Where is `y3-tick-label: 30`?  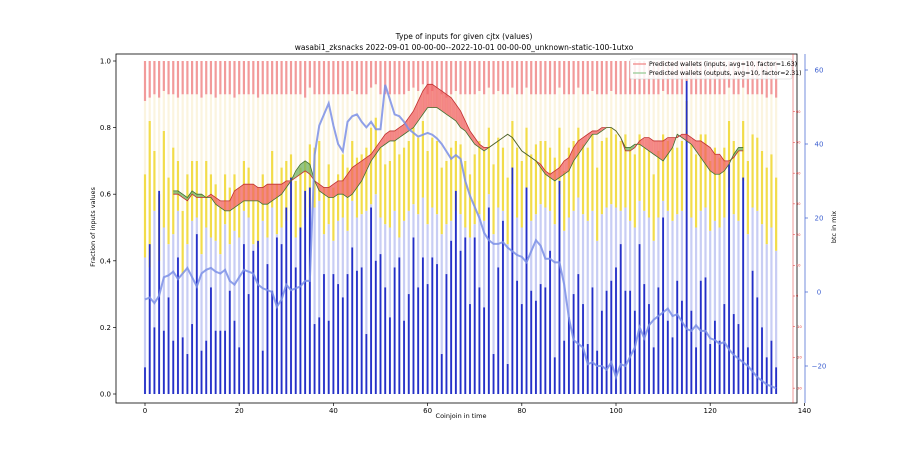
y3-tick-label: 30 is located at coordinates (798, 204).